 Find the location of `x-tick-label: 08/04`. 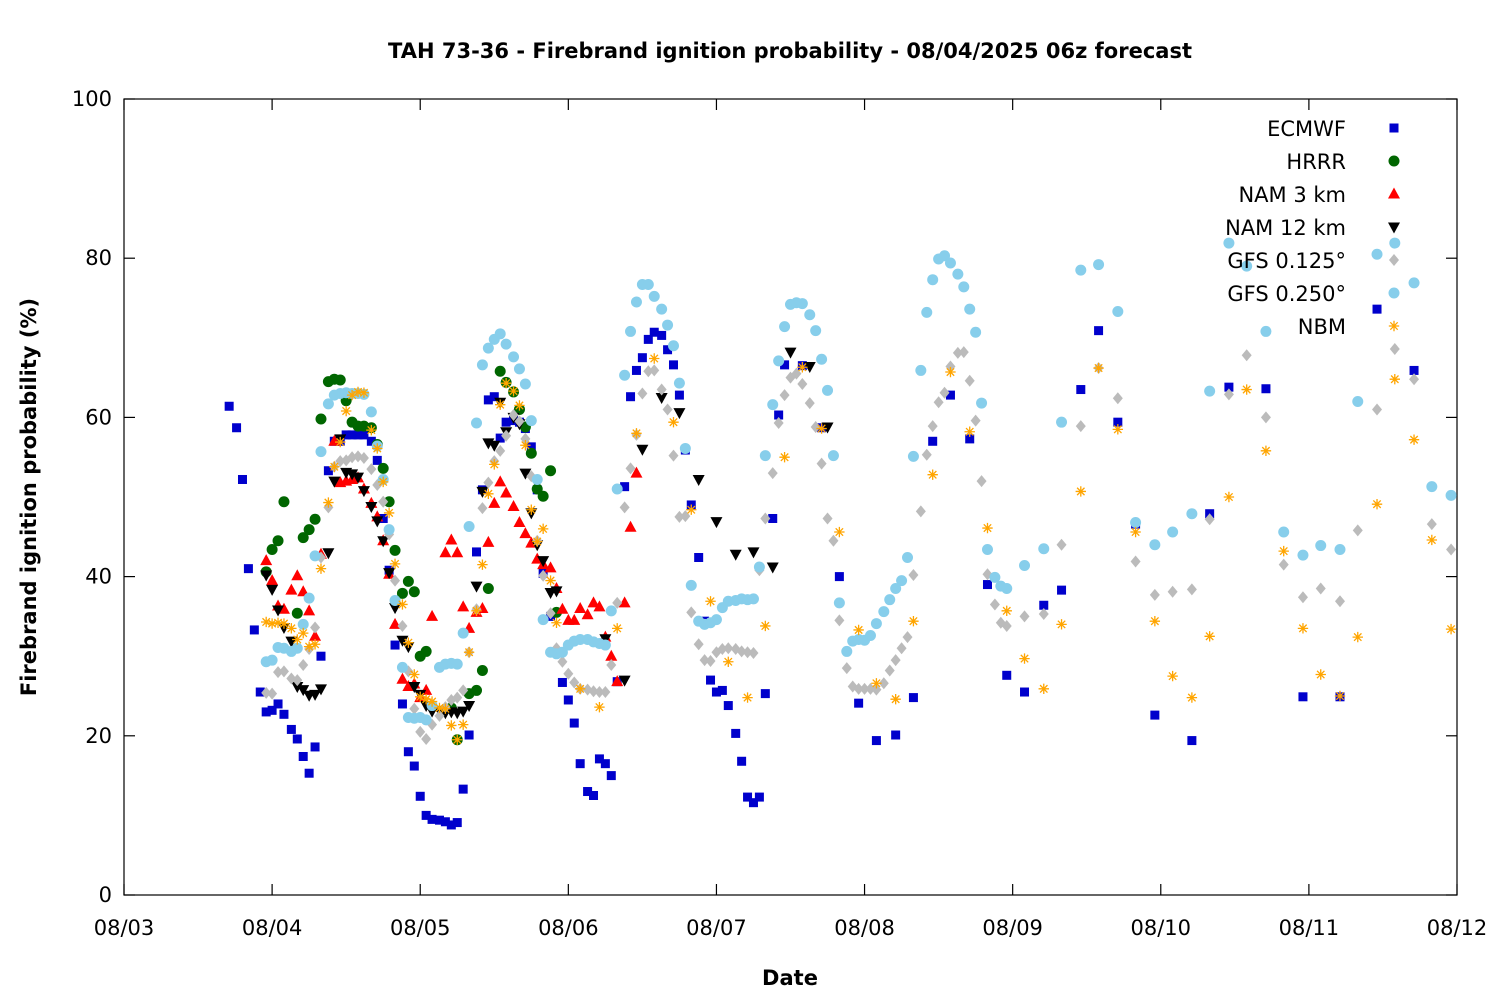

x-tick-label: 08/04 is located at coordinates (272, 928).